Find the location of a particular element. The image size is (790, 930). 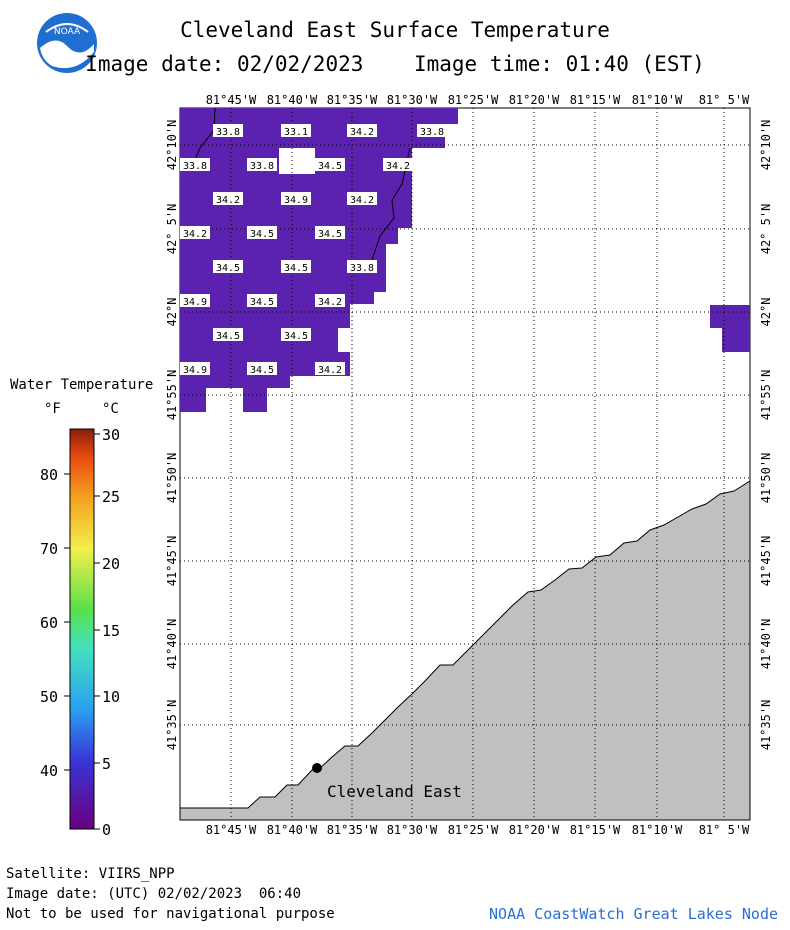

station-label: Cleveland East is located at coordinates (394, 791).